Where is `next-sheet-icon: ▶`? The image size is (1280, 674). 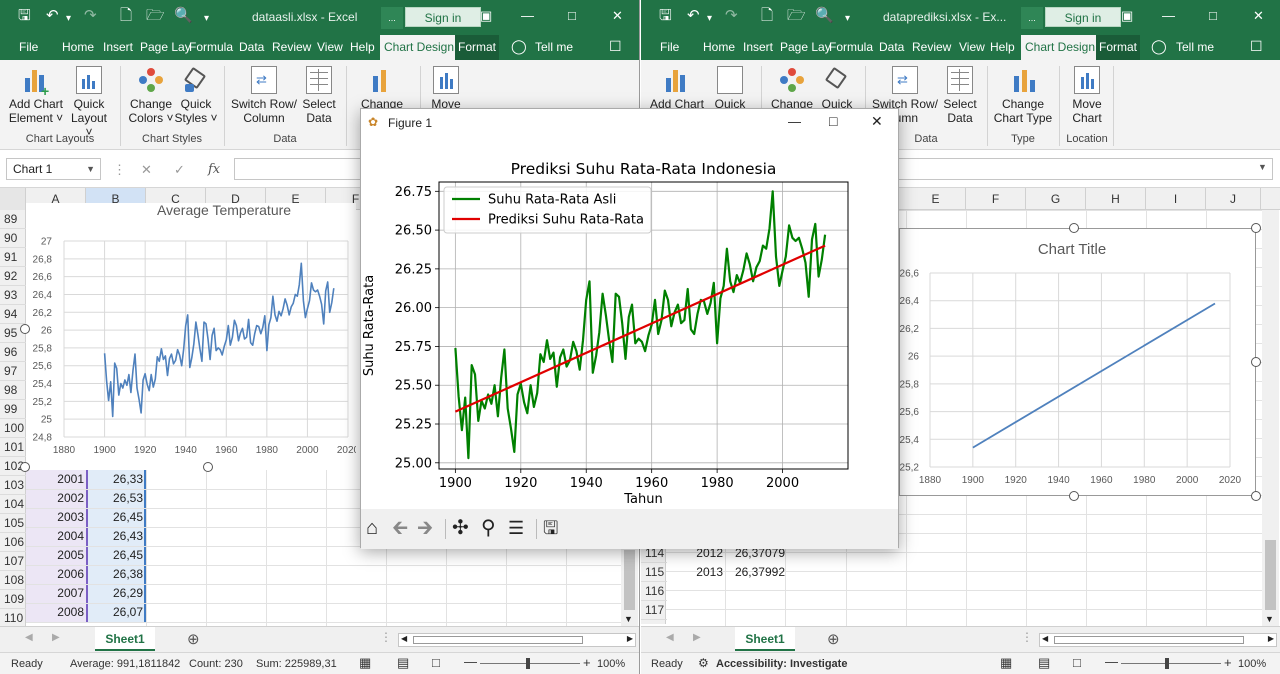
next-sheet-icon: ▶ is located at coordinates (697, 637).